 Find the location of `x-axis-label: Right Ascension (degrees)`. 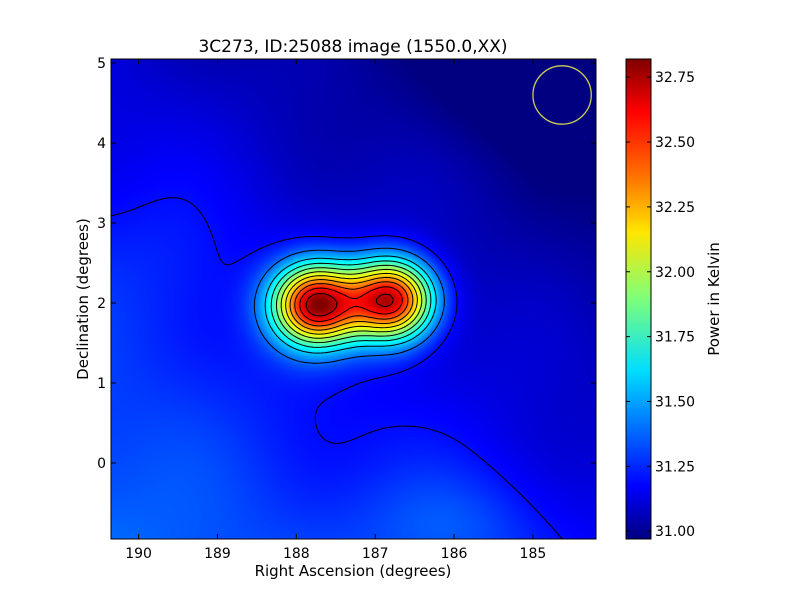

x-axis-label: Right Ascension (degrees) is located at coordinates (353, 571).